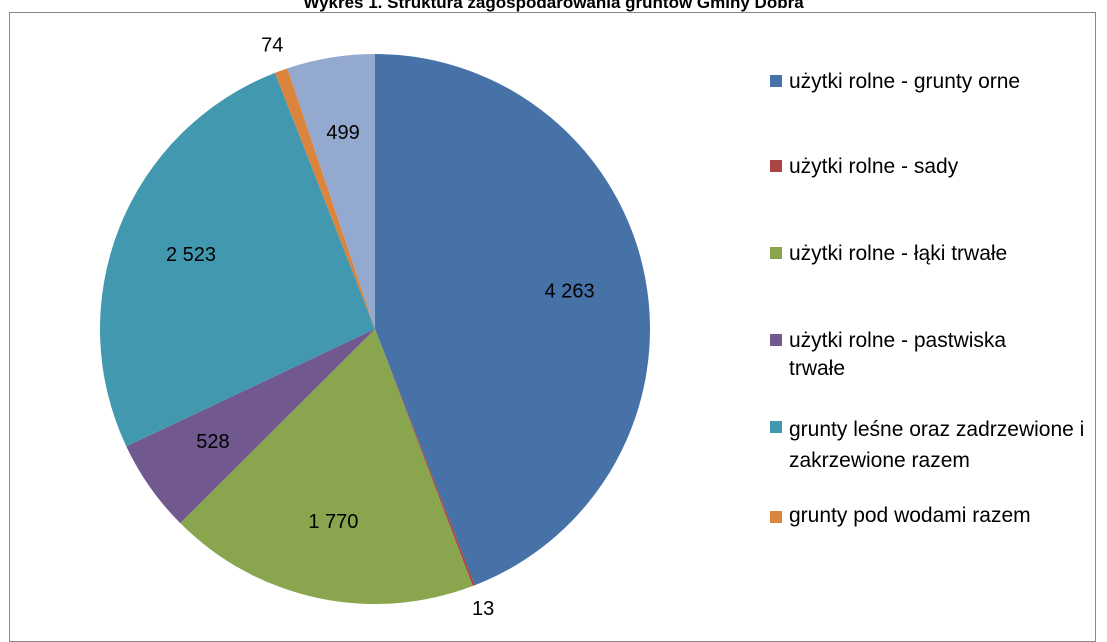  I want to click on pie-slice-grunty-pod-wodami-razem, so click(324, 199).